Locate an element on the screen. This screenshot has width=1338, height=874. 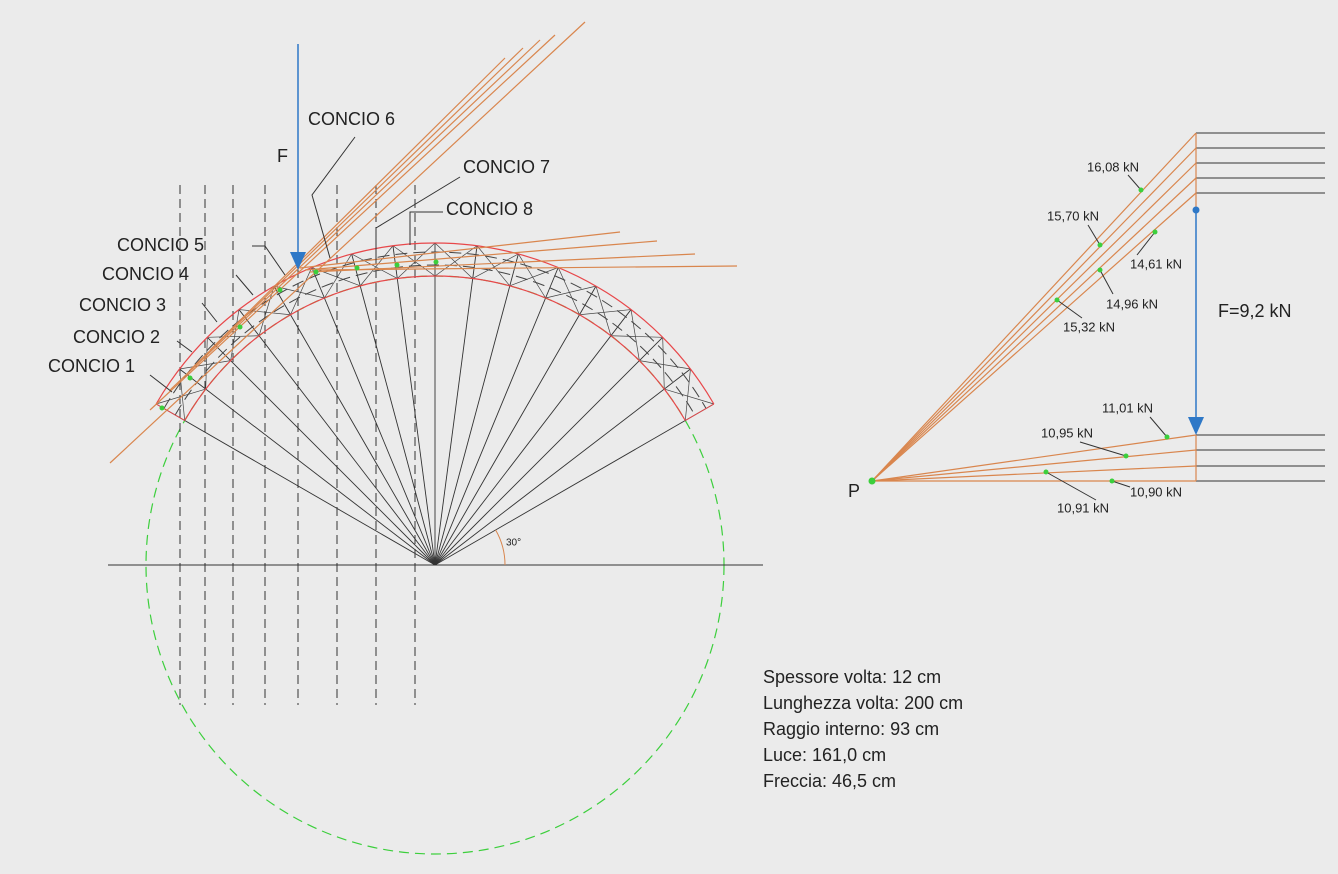
force-value: 11,01 kN is located at coordinates (1127, 407).